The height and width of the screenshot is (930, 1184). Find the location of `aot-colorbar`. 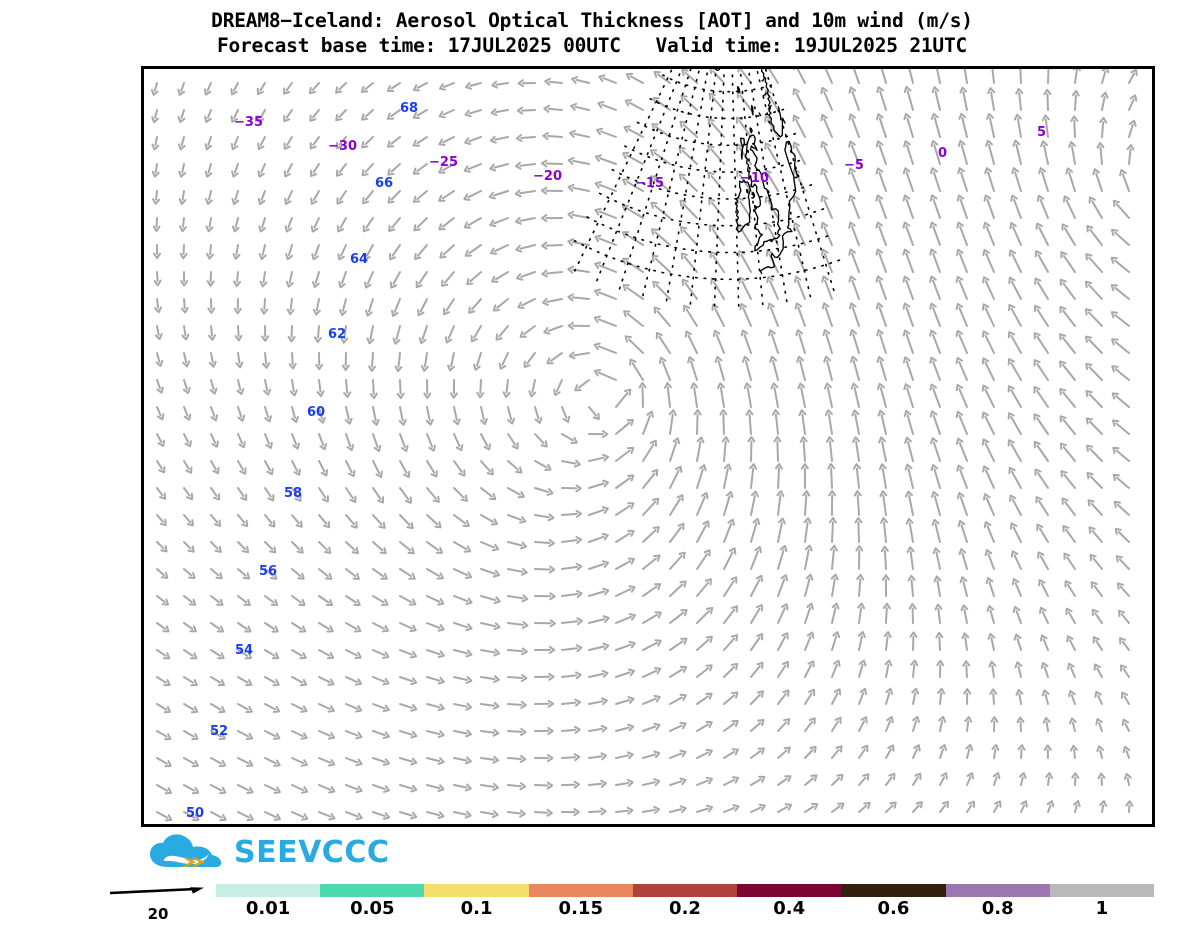

aot-colorbar is located at coordinates (685, 890).